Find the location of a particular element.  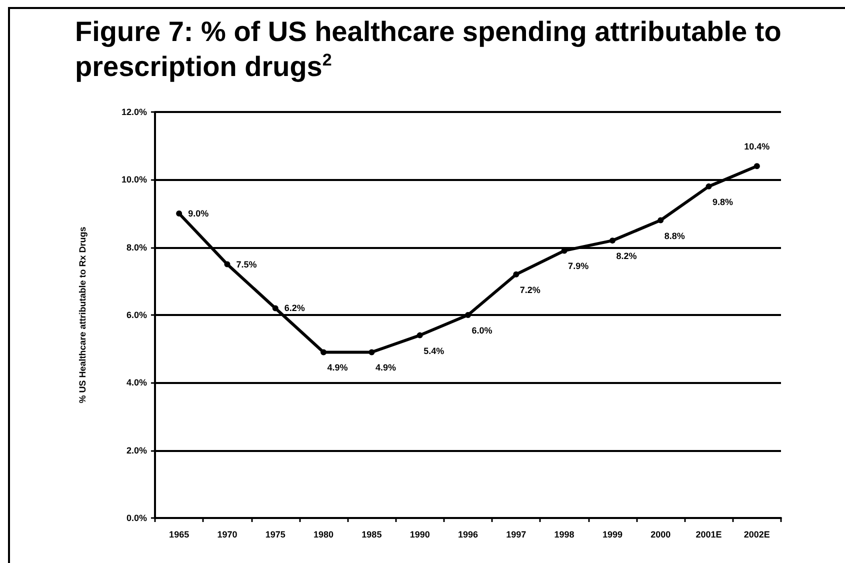

x-tick-label: 1997 is located at coordinates (516, 535).